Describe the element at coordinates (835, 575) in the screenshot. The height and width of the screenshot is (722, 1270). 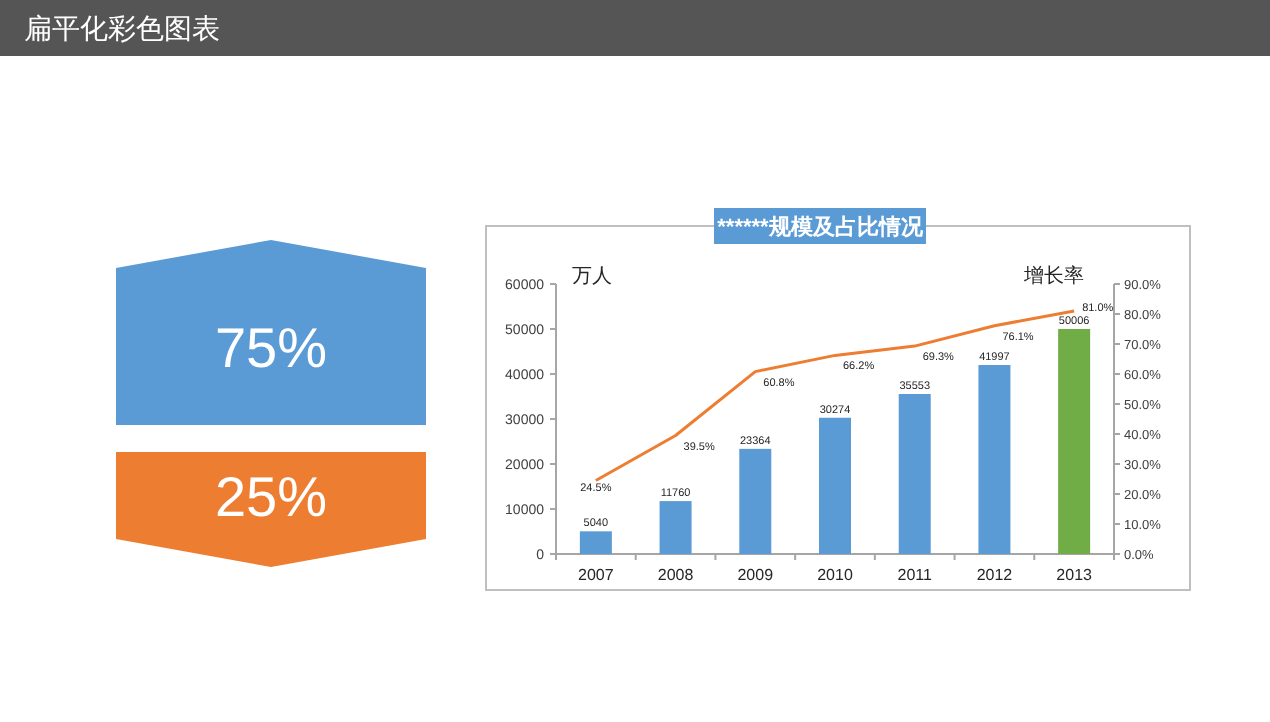
I see `x-tick-label: 2010` at that location.